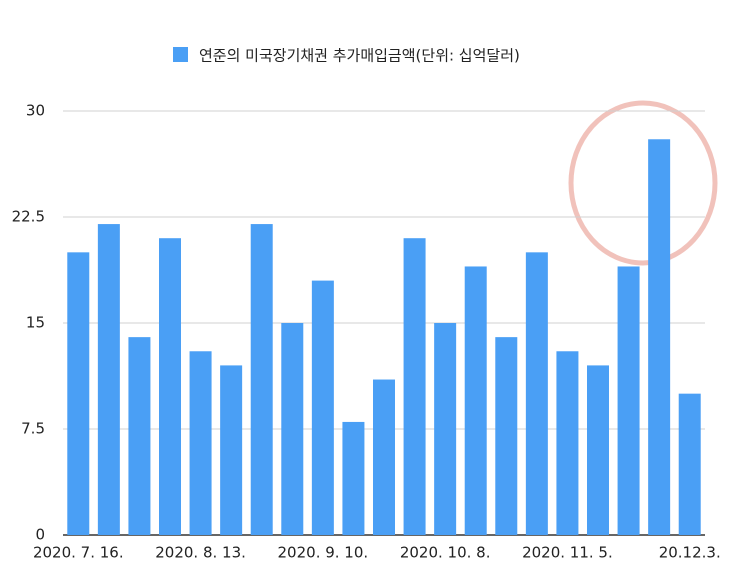 This screenshot has height=588, width=743. What do you see at coordinates (445, 553) in the screenshot?
I see `x-tick-label: 2020. 10. 8.` at bounding box center [445, 553].